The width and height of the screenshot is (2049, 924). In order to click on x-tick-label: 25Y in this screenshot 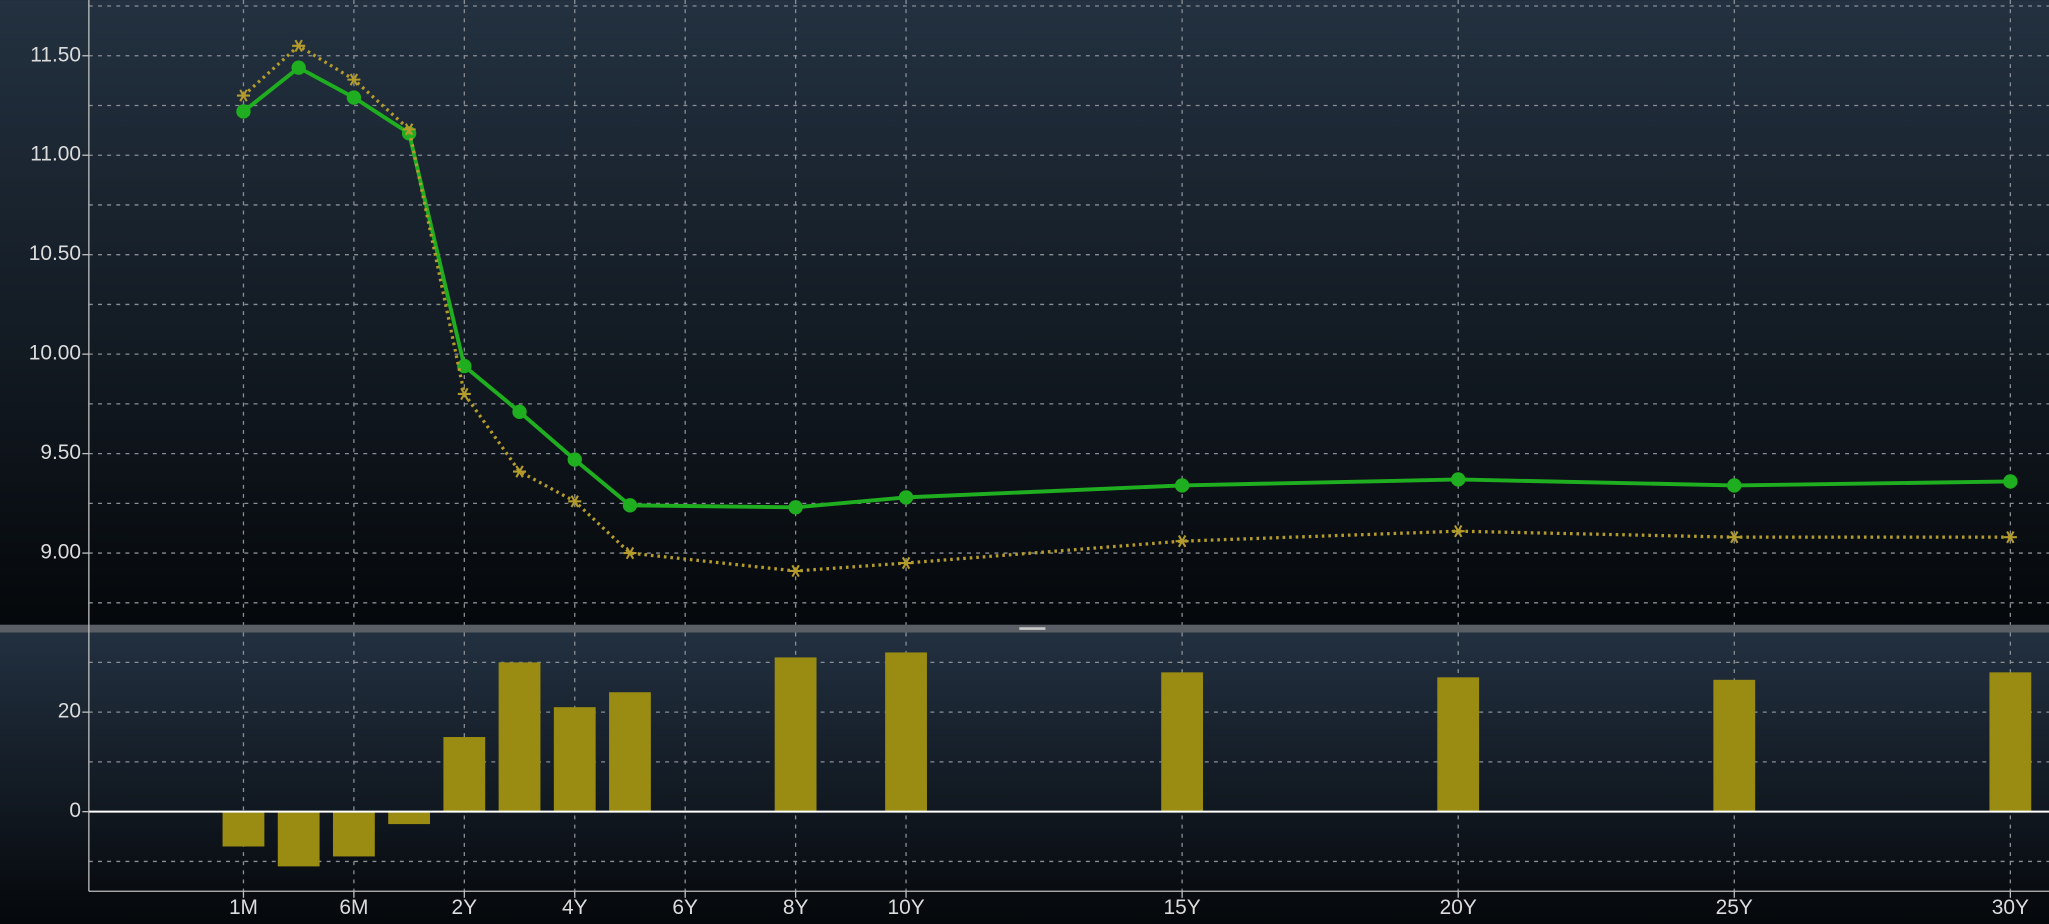, I will do `click(1734, 907)`.